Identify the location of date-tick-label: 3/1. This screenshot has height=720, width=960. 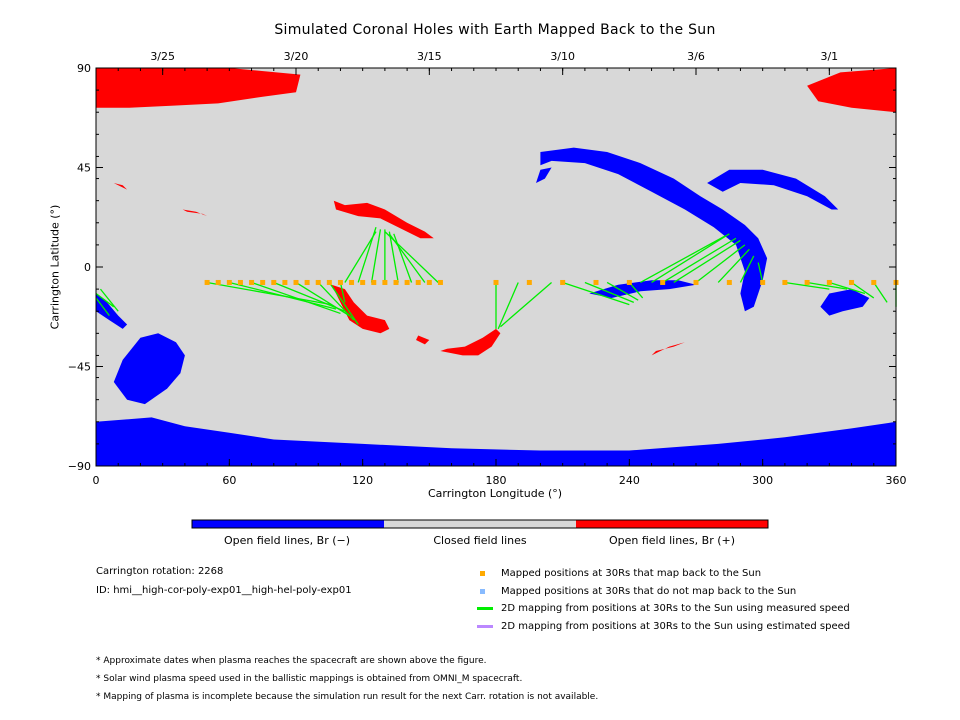
(829, 56).